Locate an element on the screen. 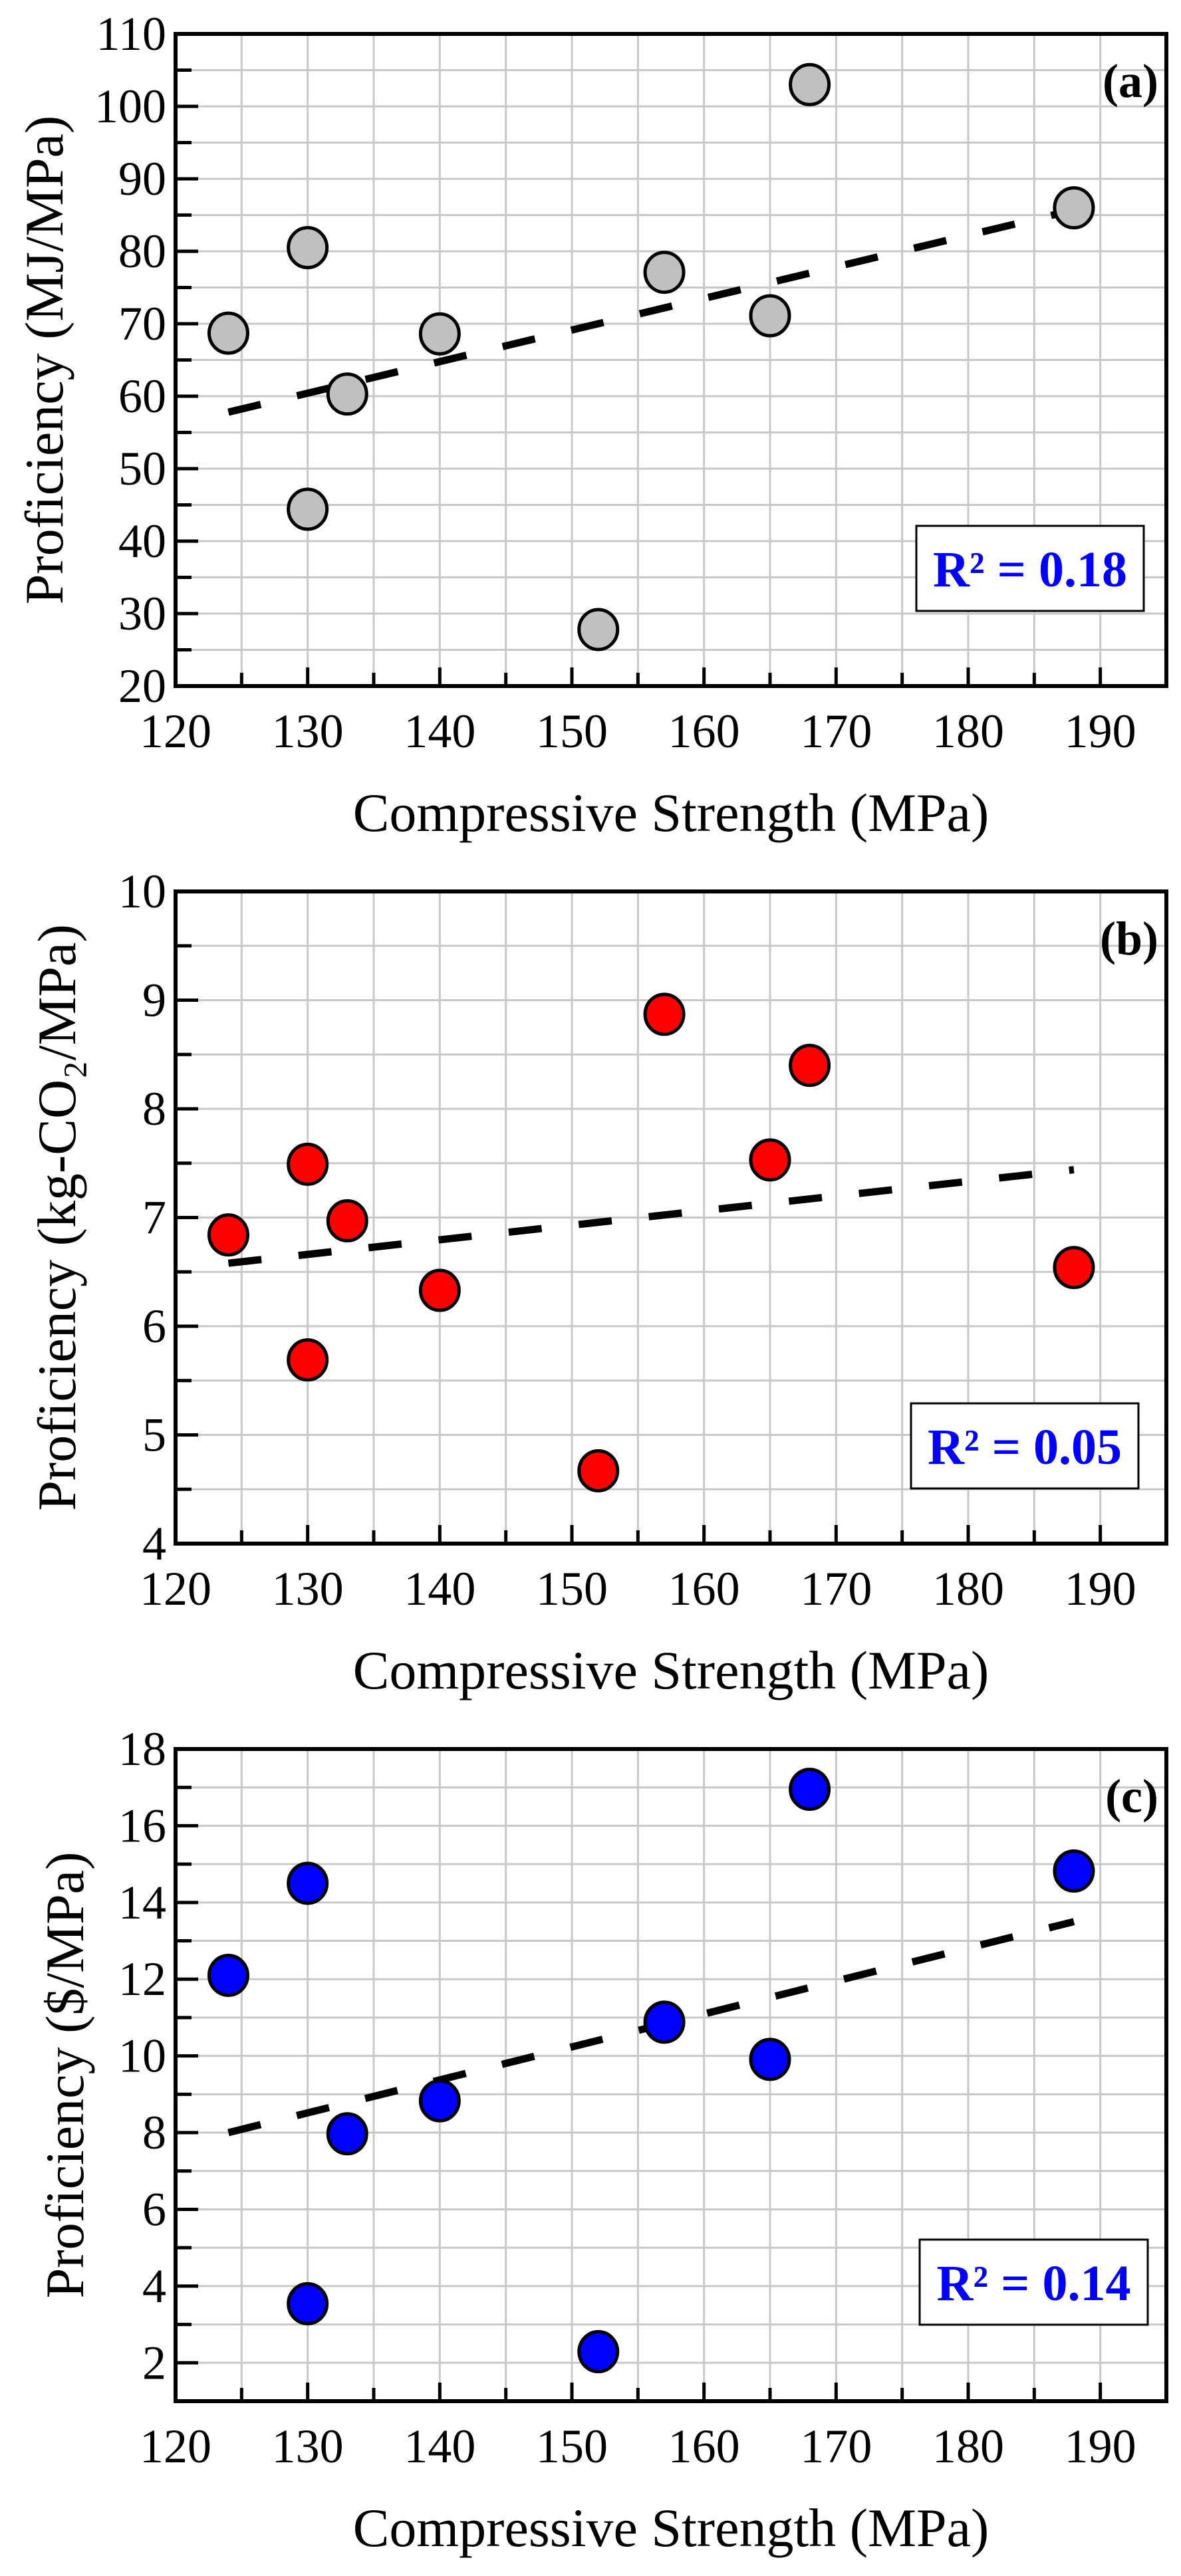 Image resolution: width=1181 pixels, height=2576 pixels. r-squared-annotation: R² = 0.18 is located at coordinates (1030, 570).